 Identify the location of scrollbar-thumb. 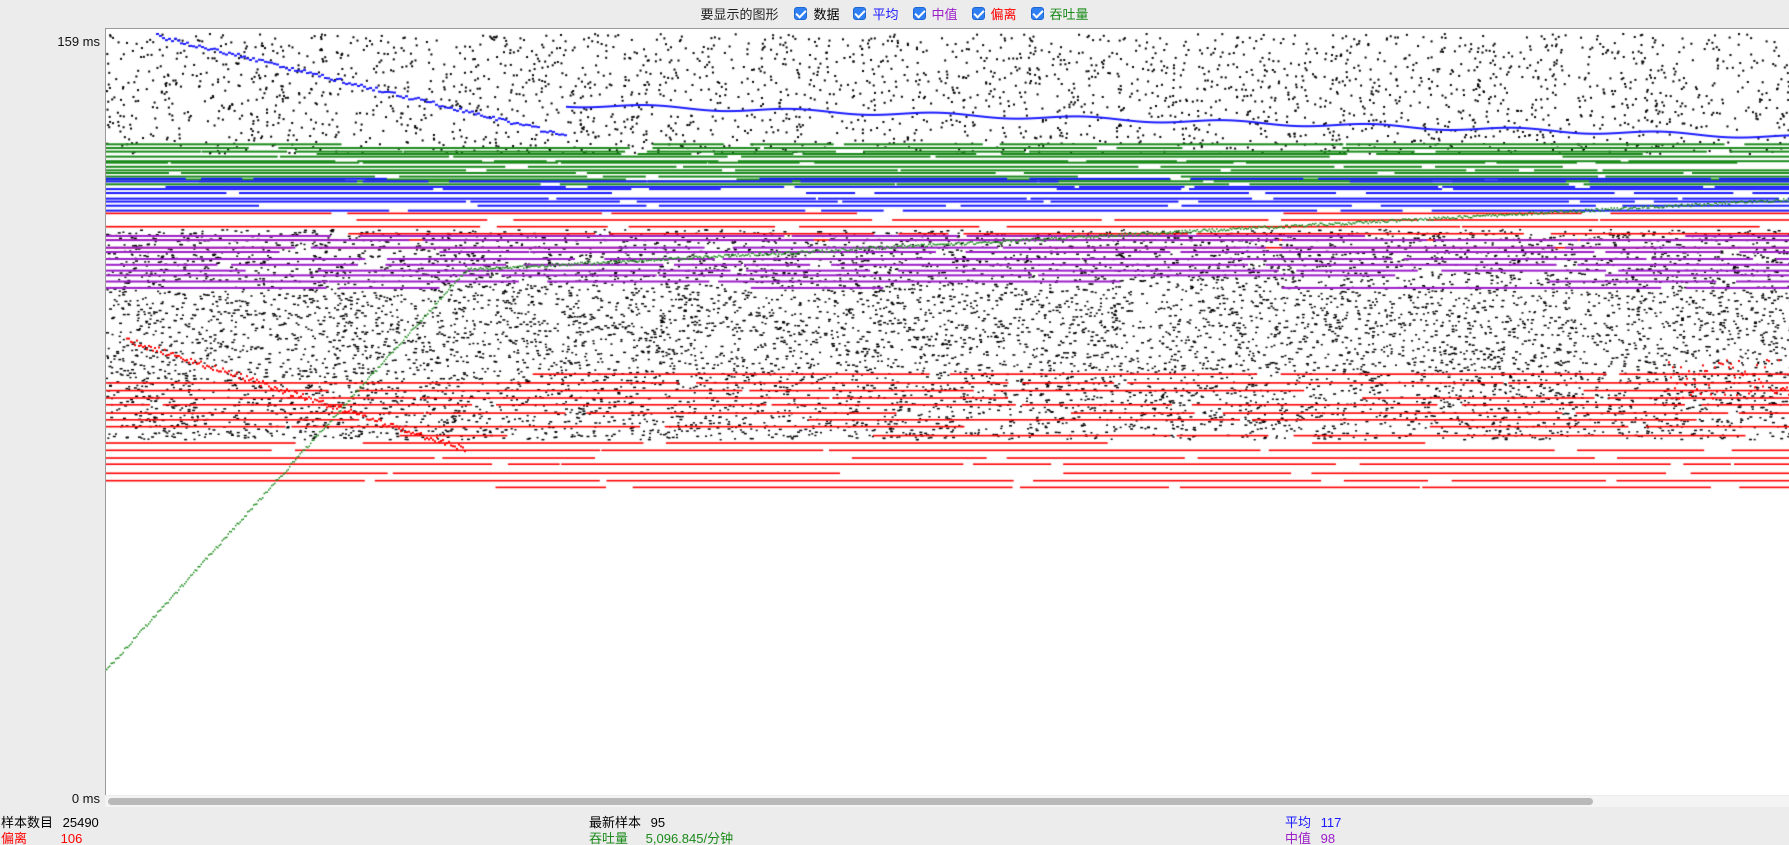
(850, 801).